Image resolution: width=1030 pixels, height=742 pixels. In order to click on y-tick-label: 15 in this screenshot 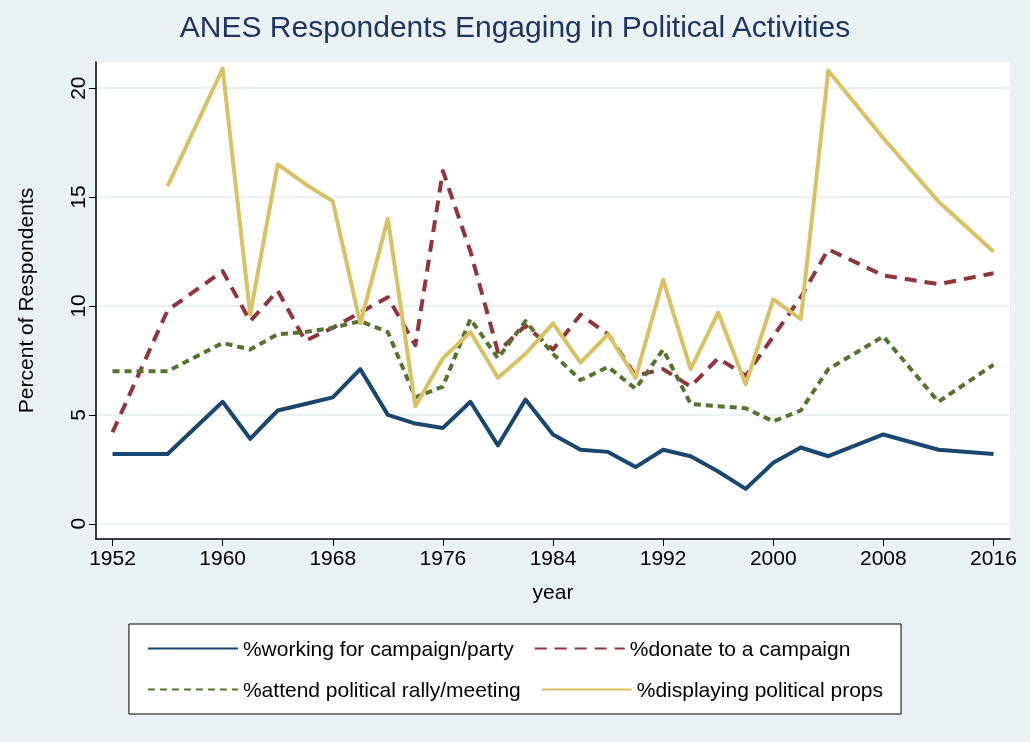, I will do `click(77, 197)`.